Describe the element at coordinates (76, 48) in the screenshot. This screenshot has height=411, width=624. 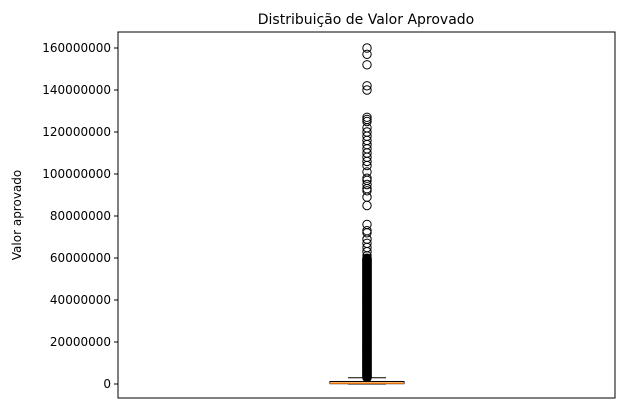
I see `y-tick-label: 160000000` at that location.